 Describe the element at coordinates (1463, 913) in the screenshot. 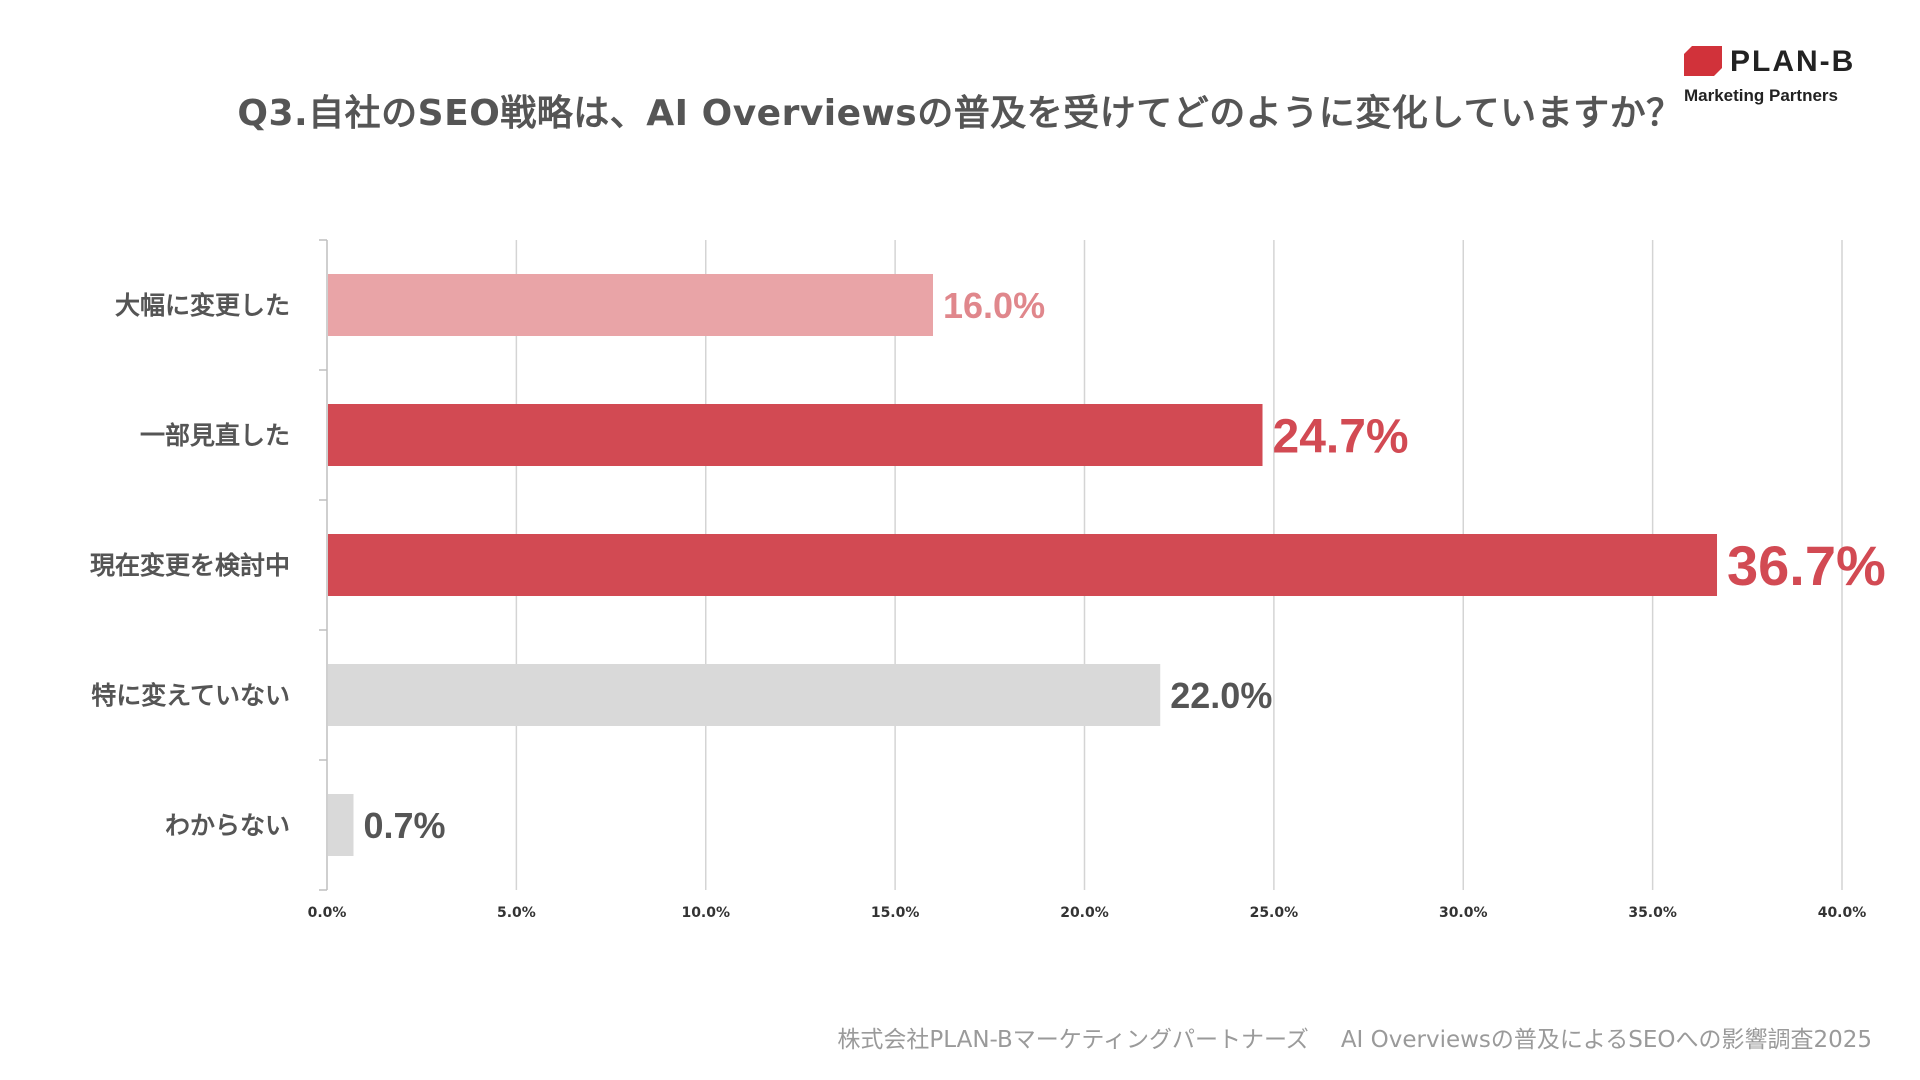

I see `x-tick-label: 30.0%` at that location.